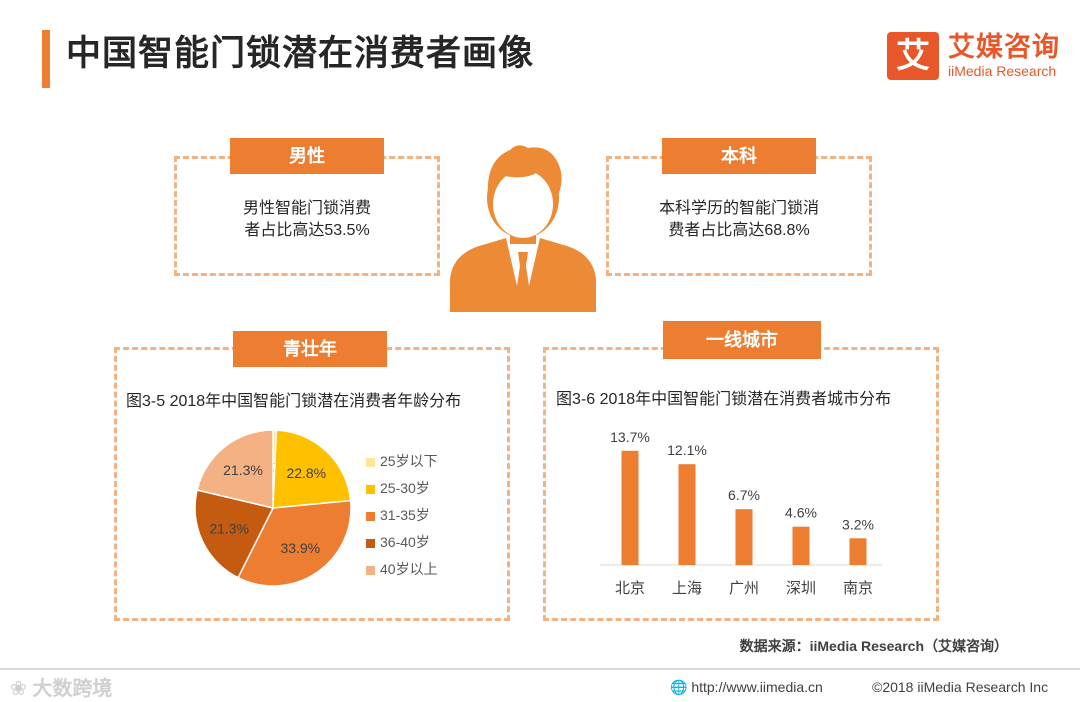  Describe the element at coordinates (307, 156) in the screenshot. I see `male-tag: 男性` at that location.